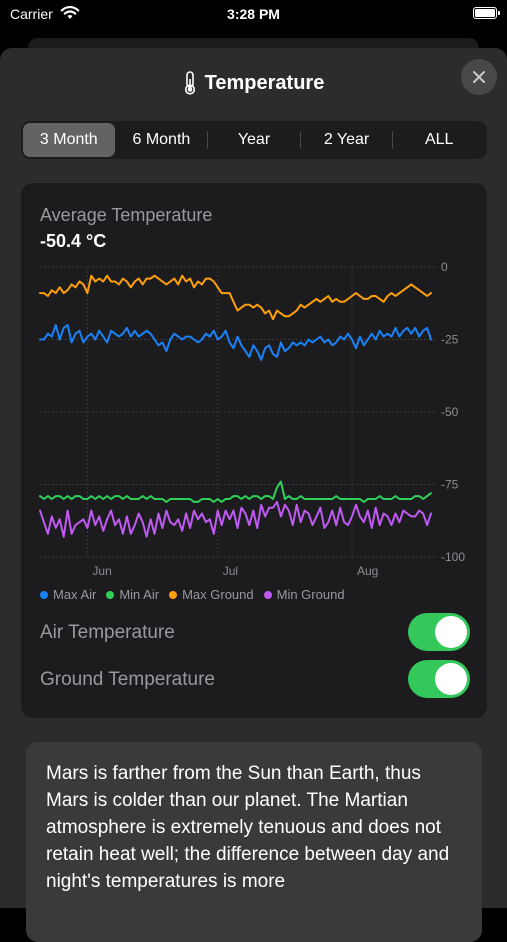 Image resolution: width=507 pixels, height=942 pixels. I want to click on average-temperature-value: -50.4 °C, so click(73, 241).